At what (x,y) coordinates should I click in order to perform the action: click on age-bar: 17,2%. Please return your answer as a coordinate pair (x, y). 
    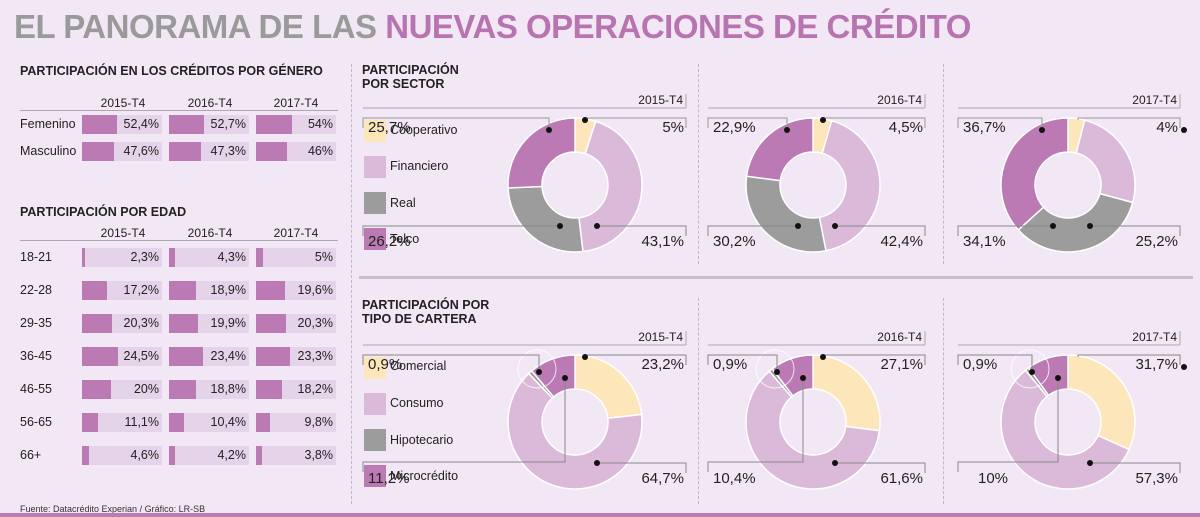
    Looking at the image, I should click on (122, 290).